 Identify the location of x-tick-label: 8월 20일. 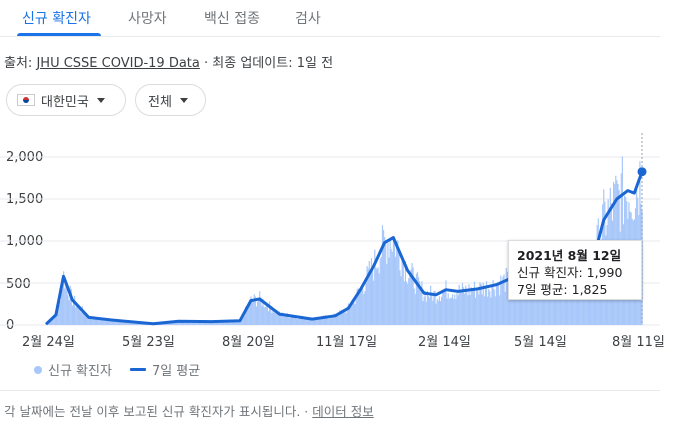
(248, 342).